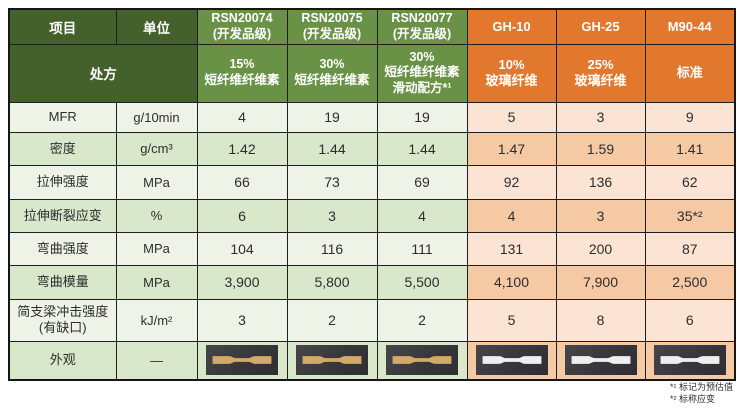 Image resolution: width=742 pixels, height=408 pixels. I want to click on cell-value: 3,900, so click(242, 282).